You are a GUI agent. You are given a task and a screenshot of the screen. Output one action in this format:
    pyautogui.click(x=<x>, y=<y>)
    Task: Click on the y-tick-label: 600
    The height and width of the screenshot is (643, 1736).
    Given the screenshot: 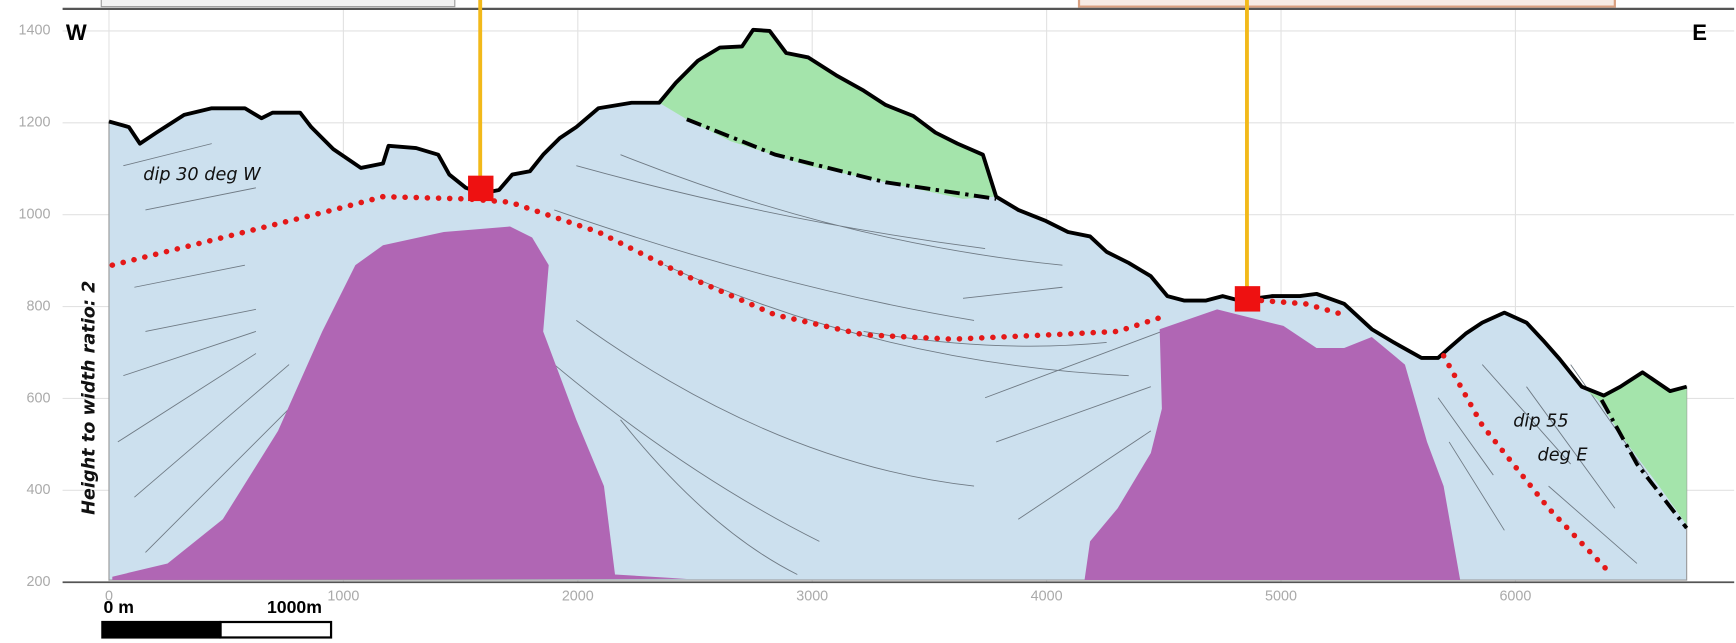 What is the action you would take?
    pyautogui.click(x=38, y=398)
    